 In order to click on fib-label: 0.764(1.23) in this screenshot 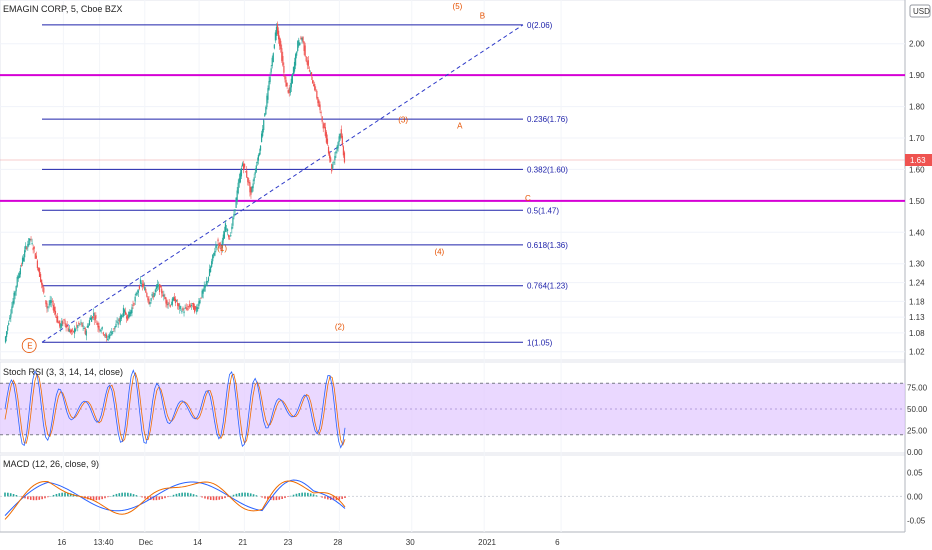, I will do `click(547, 286)`.